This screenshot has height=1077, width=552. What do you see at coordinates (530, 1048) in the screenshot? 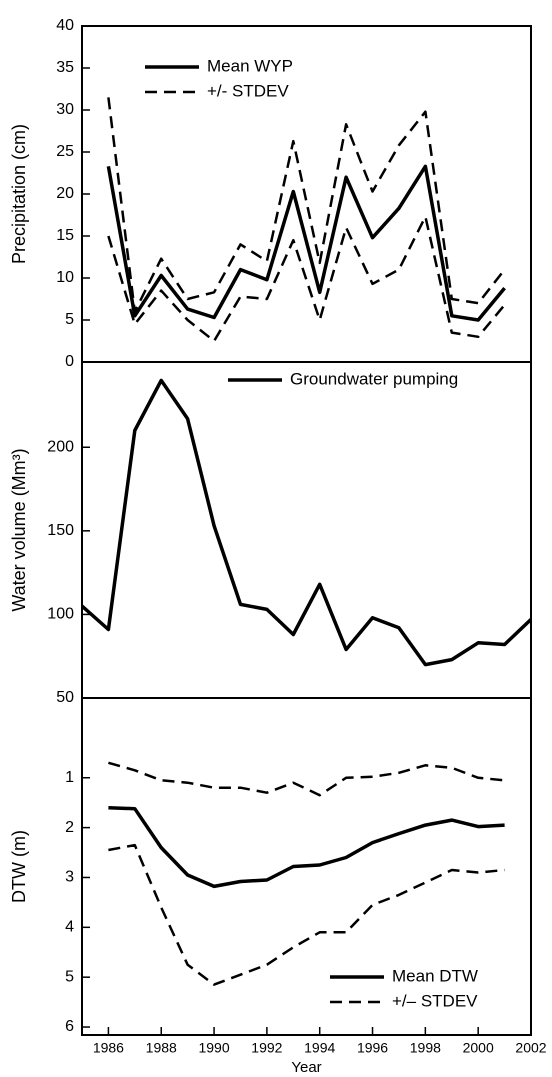
I see `x-tick-label: 2002` at bounding box center [530, 1048].